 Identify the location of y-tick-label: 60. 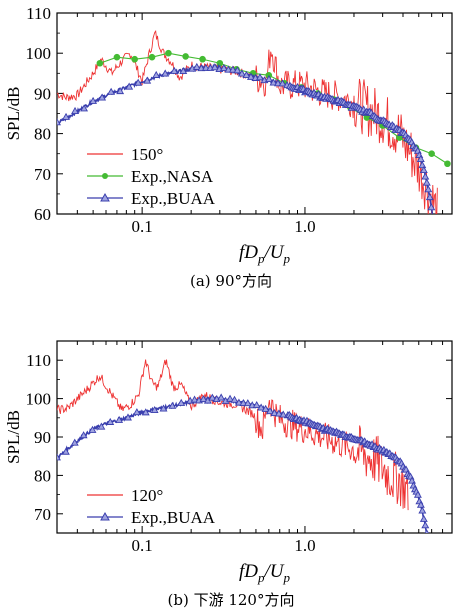
(42, 214).